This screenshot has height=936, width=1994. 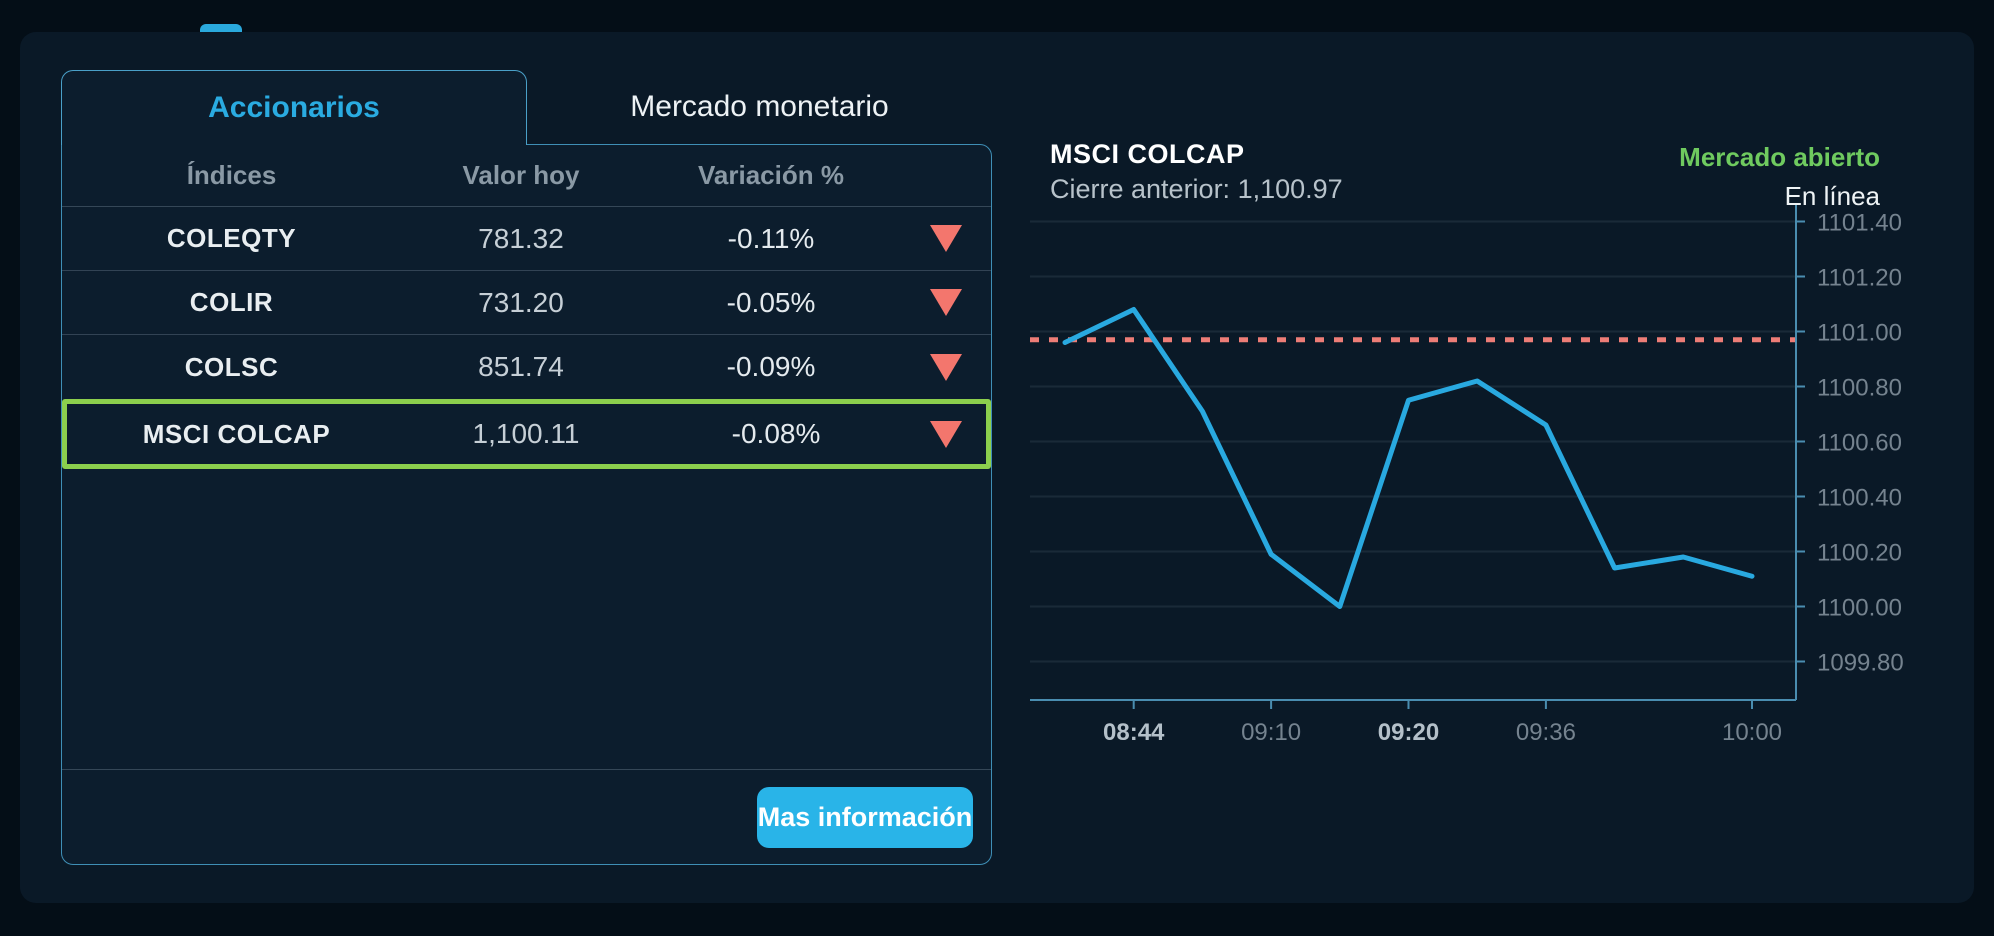 I want to click on table-header-row: Índices Valor hoy Variación %, so click(x=526, y=176).